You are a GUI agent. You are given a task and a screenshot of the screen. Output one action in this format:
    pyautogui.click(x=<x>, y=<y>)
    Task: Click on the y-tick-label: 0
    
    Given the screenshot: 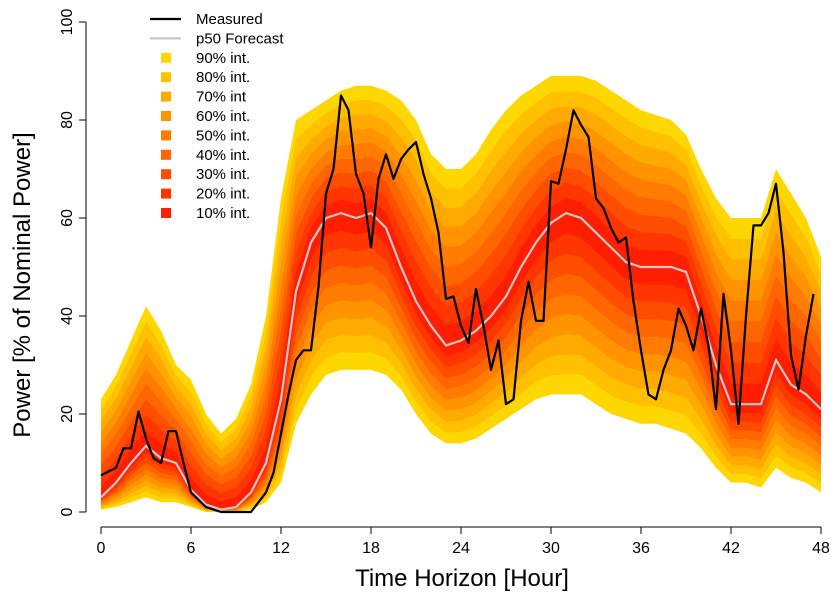 What is the action you would take?
    pyautogui.click(x=67, y=511)
    